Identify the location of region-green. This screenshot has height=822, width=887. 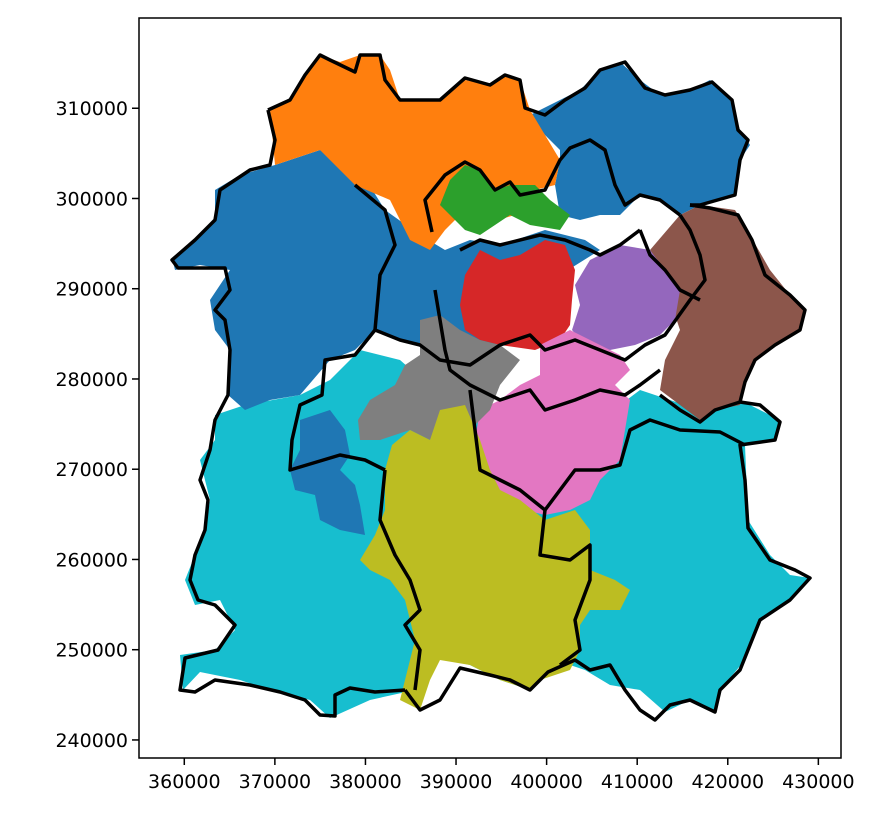
(505, 200).